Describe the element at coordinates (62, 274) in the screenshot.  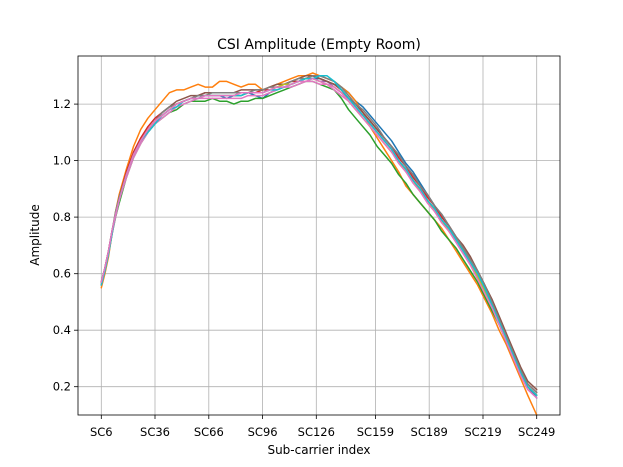
I see `y-tick-label: 0.6` at that location.